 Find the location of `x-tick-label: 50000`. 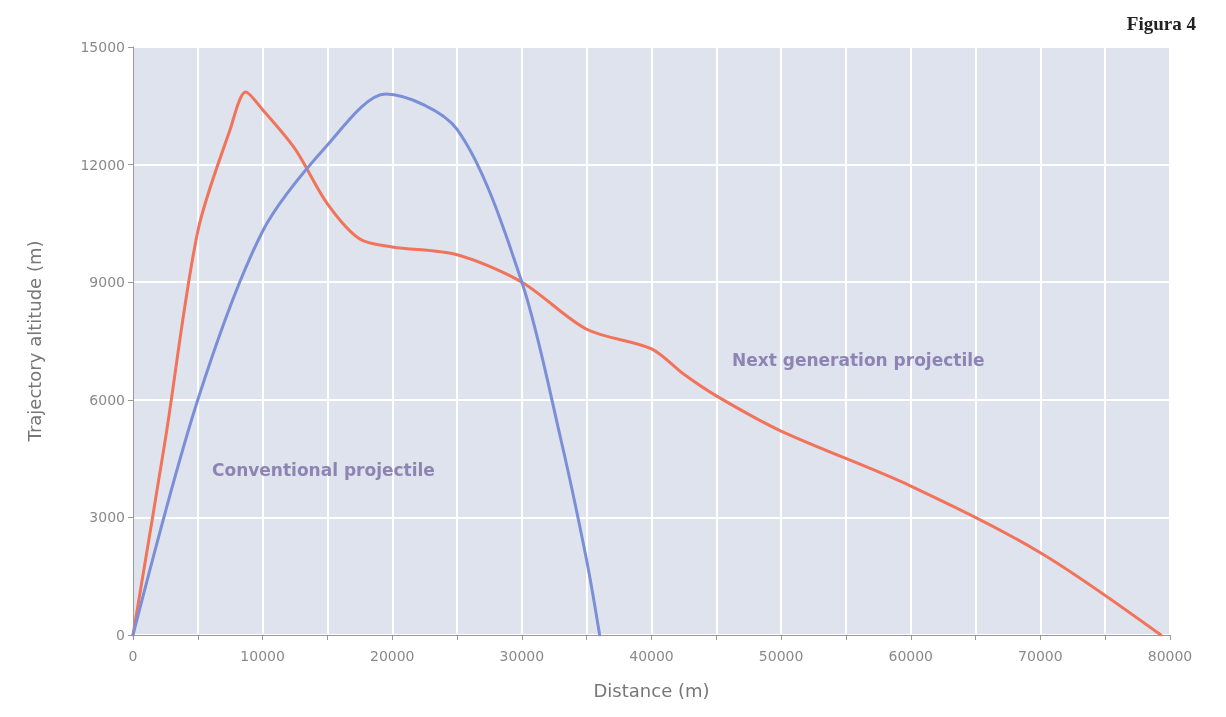

x-tick-label: 50000 is located at coordinates (781, 656).